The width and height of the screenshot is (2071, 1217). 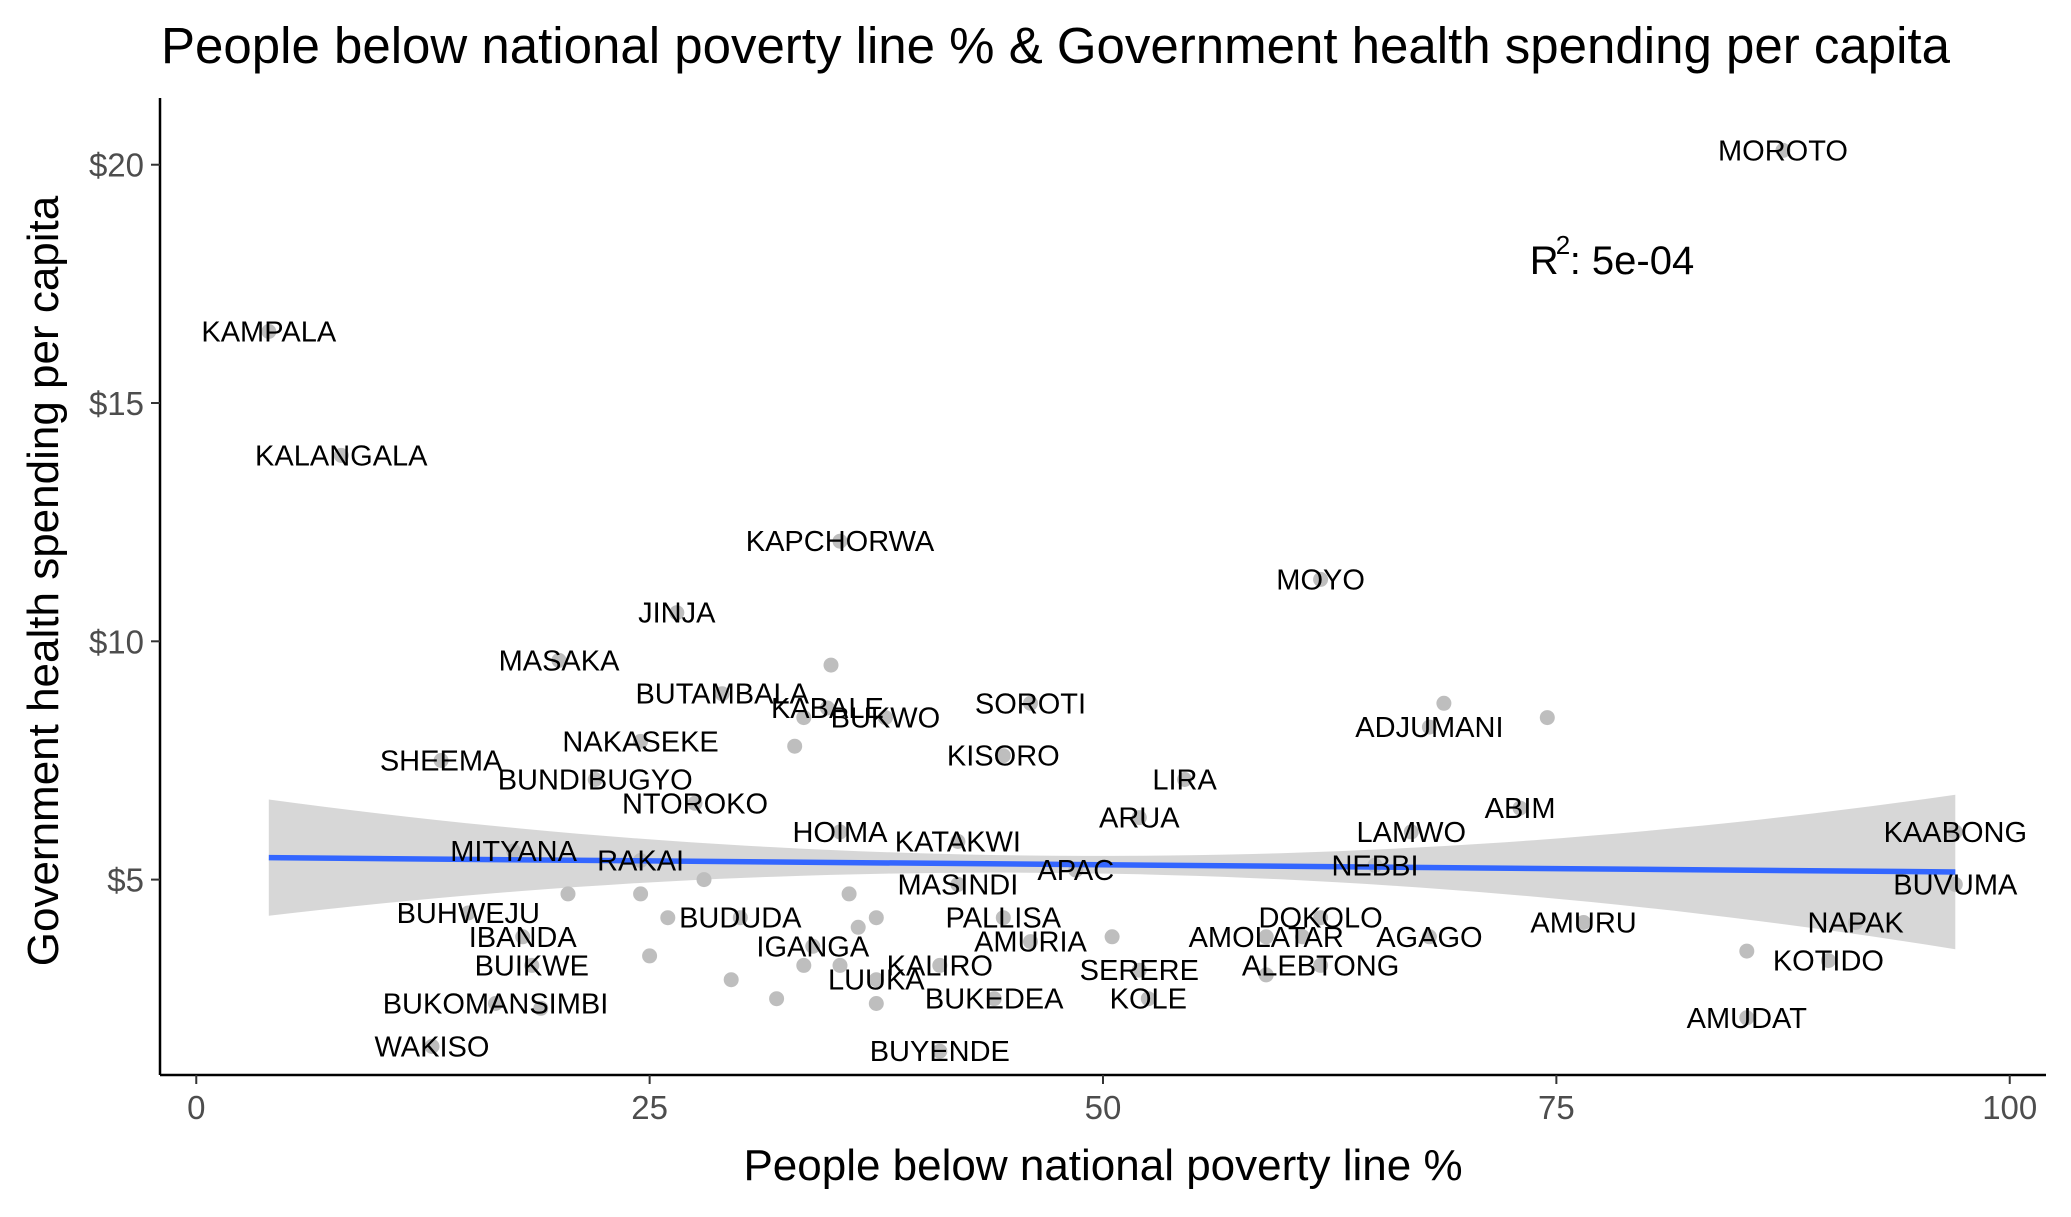 I want to click on point-label: NEBBI, so click(x=1374, y=866).